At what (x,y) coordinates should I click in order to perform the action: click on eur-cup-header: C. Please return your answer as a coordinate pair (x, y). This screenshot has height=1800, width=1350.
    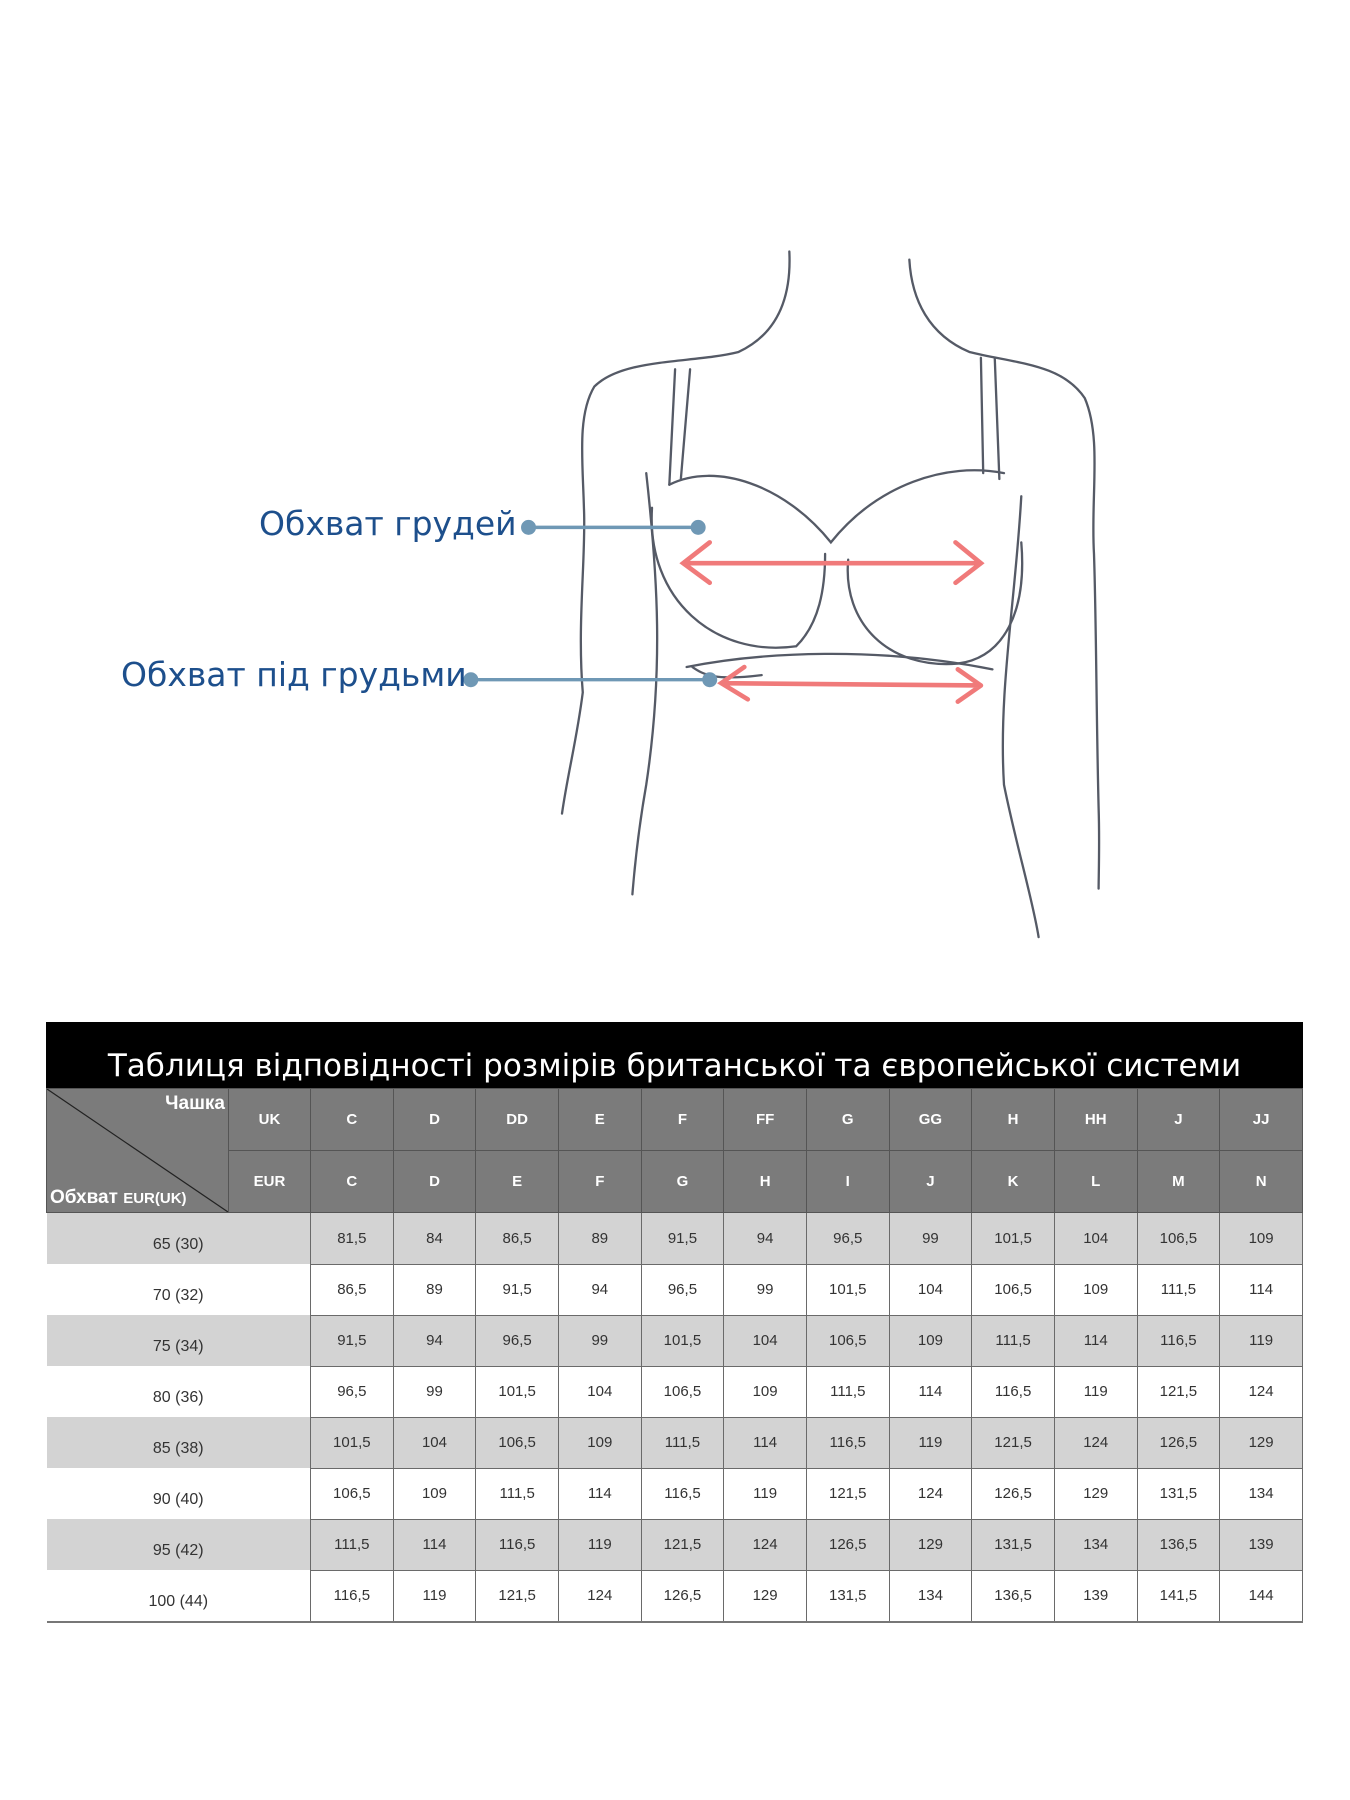
    Looking at the image, I should click on (352, 1181).